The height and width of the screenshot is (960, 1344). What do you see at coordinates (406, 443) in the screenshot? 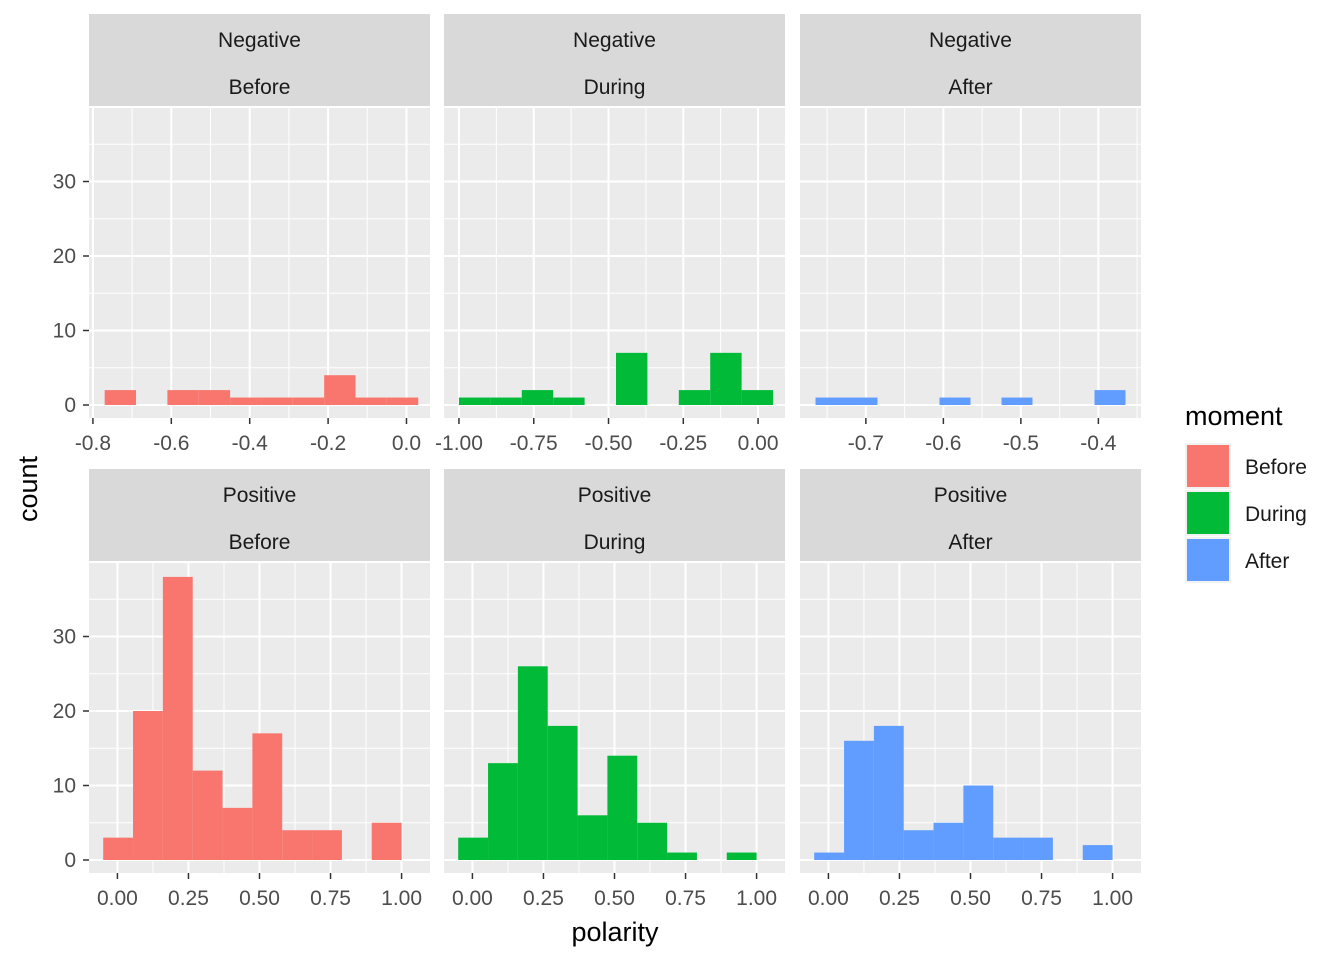
I see `x-tick-label: 0.0` at bounding box center [406, 443].